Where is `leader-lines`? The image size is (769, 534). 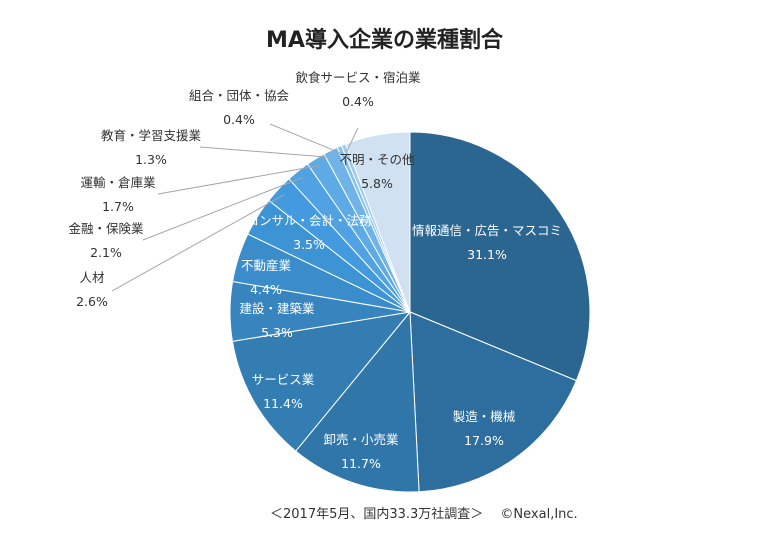
leader-lines is located at coordinates (235, 207).